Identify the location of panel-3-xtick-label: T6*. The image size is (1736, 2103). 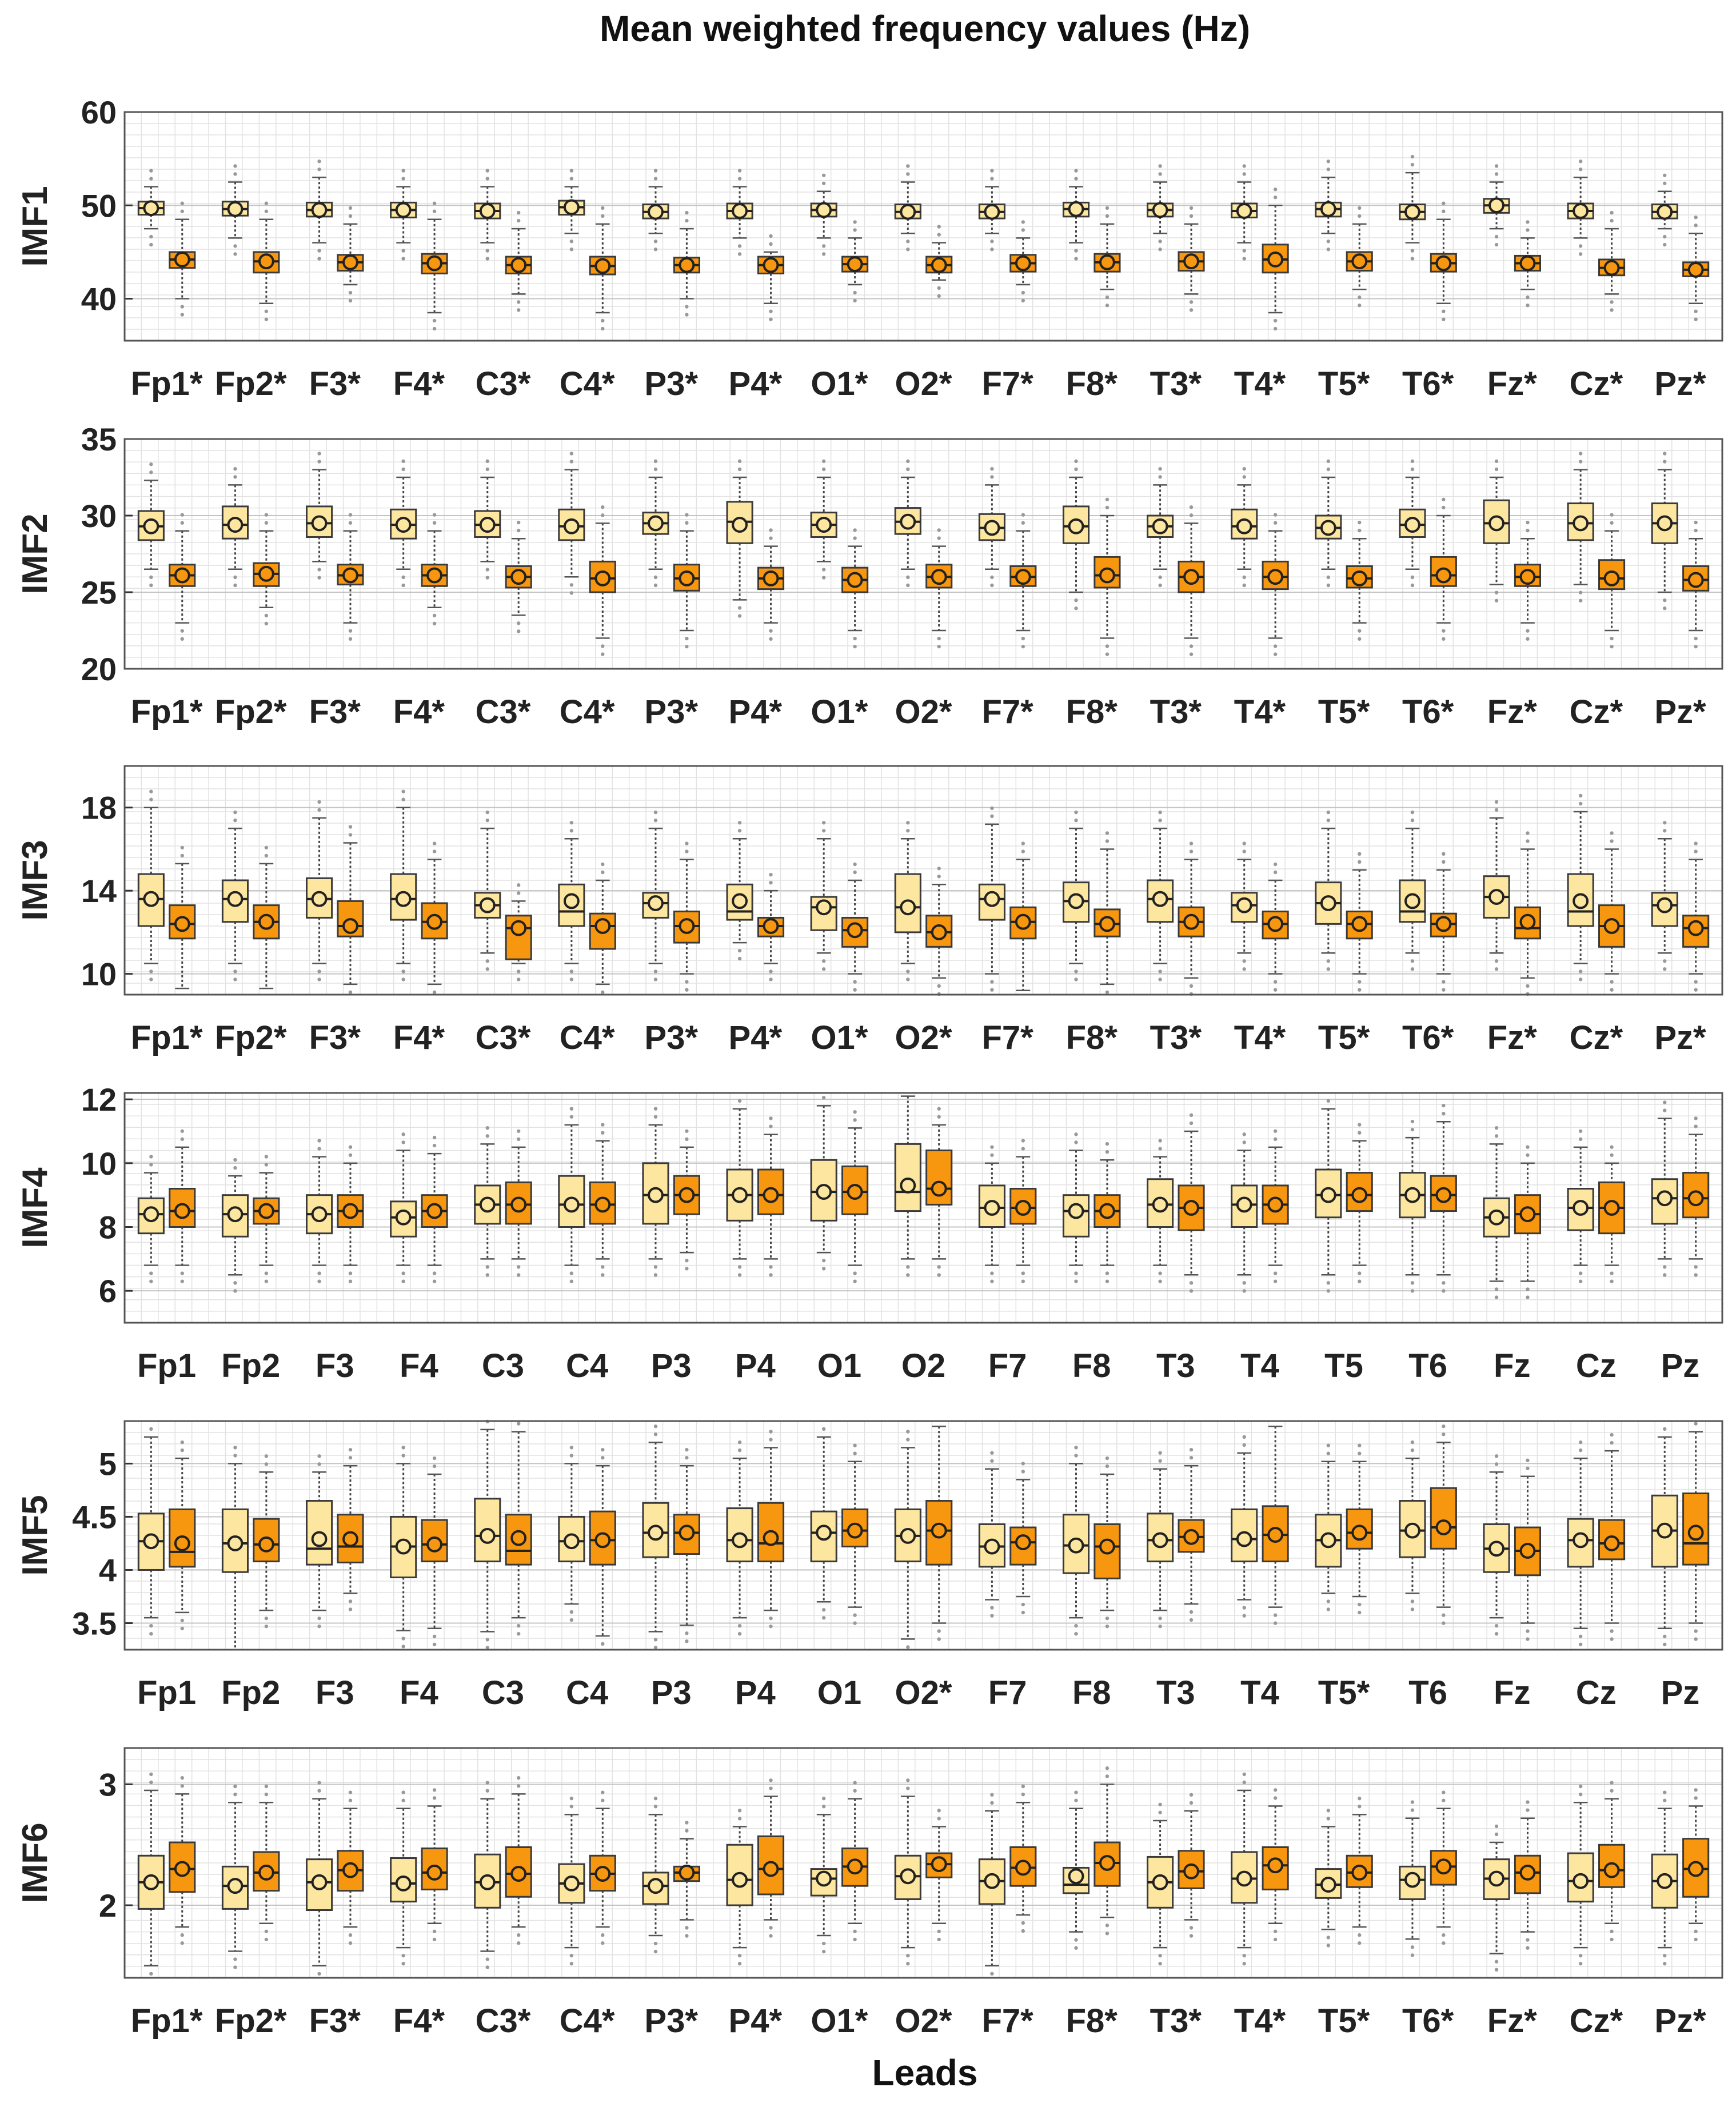
(1428, 1037).